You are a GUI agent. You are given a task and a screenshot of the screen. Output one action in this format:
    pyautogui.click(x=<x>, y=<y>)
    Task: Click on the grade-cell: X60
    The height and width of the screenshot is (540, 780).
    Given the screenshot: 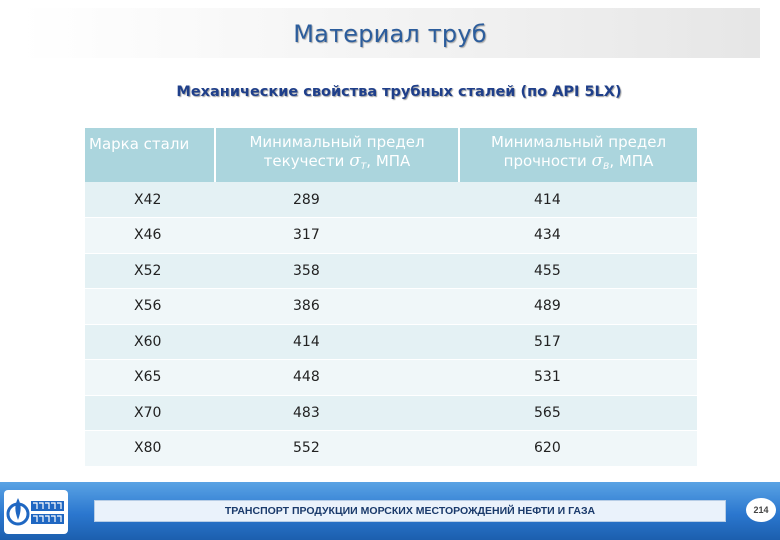 What is the action you would take?
    pyautogui.click(x=150, y=342)
    